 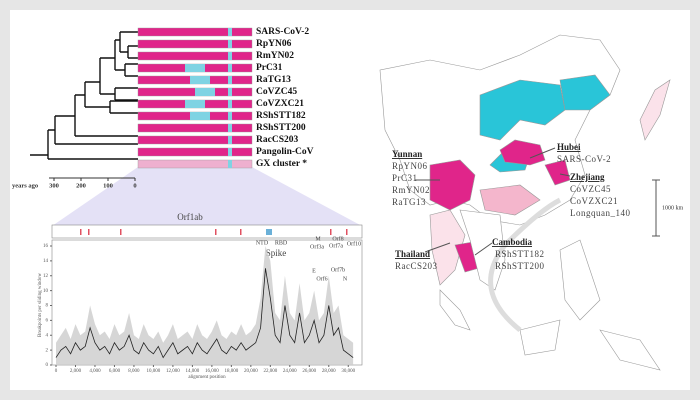 What do you see at coordinates (115, 371) in the screenshot?
I see `x-tick-label: 6,000` at bounding box center [115, 371].